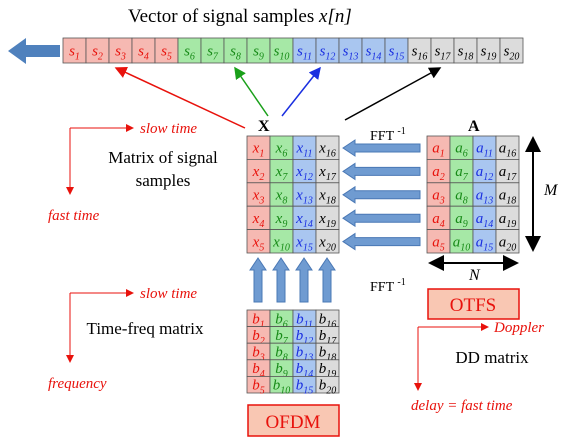  What do you see at coordinates (327, 150) in the screenshot?
I see `cell-label: x16` at bounding box center [327, 150].